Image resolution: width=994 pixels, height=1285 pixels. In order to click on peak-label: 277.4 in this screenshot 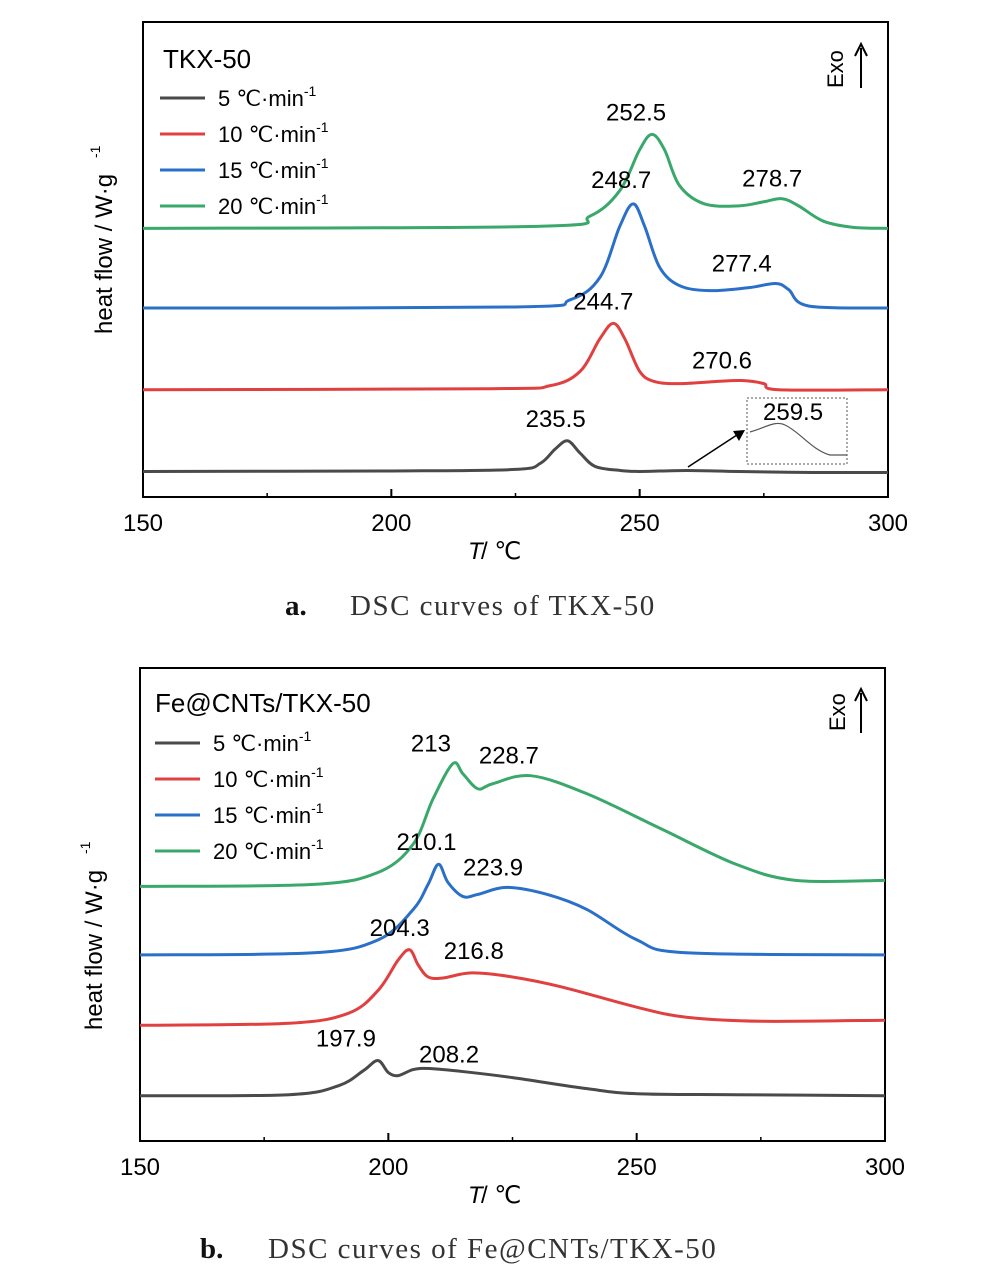, I will do `click(742, 264)`.